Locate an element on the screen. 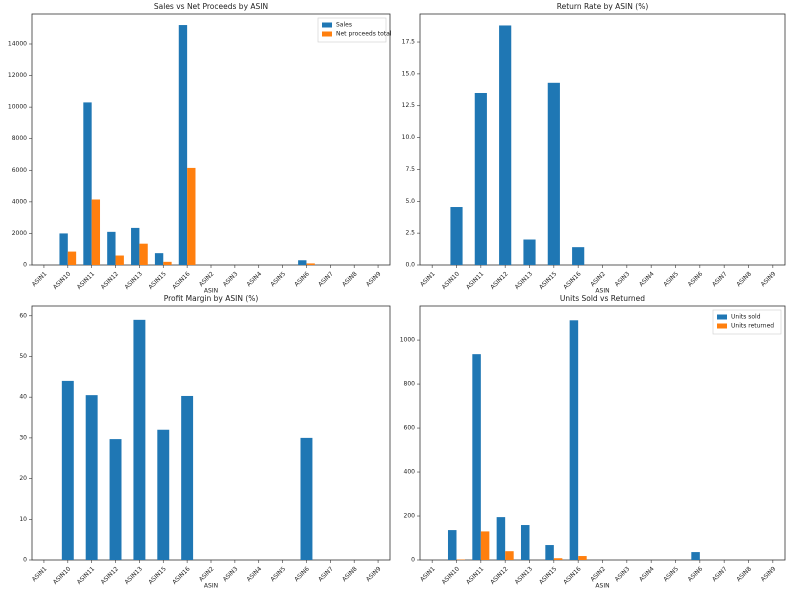  chart-title: Sales vs Net Proceeds by ASIN is located at coordinates (211, 6).